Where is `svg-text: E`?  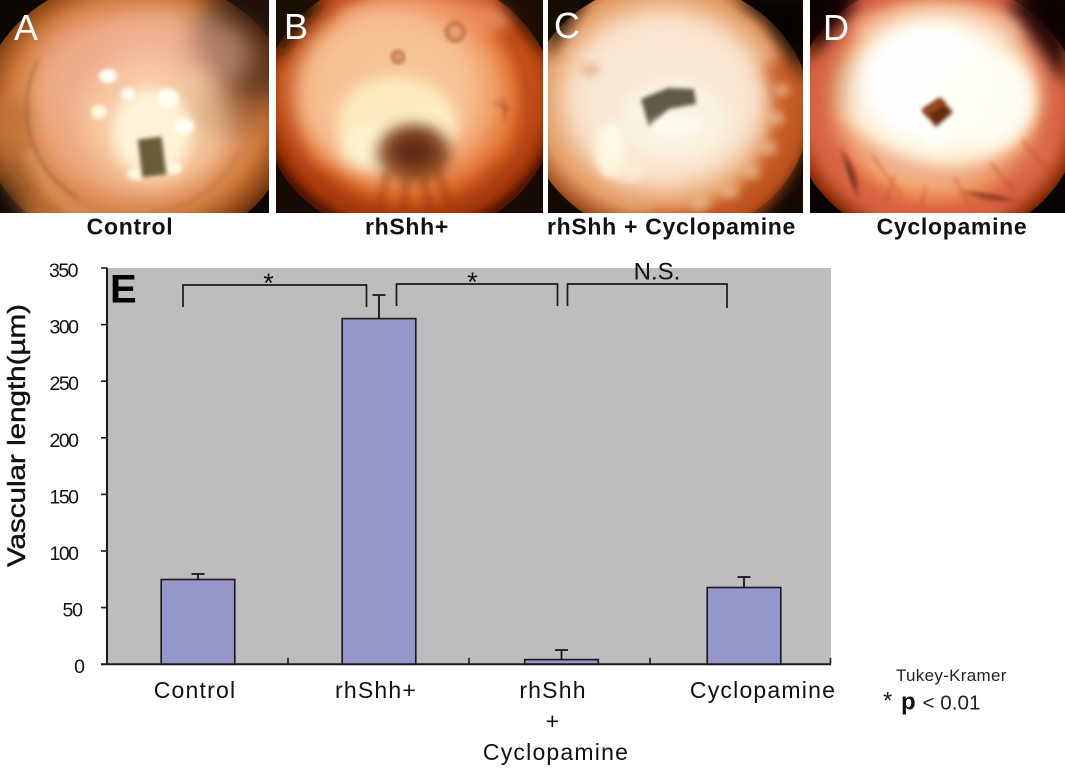
svg-text: E is located at coordinates (123, 290).